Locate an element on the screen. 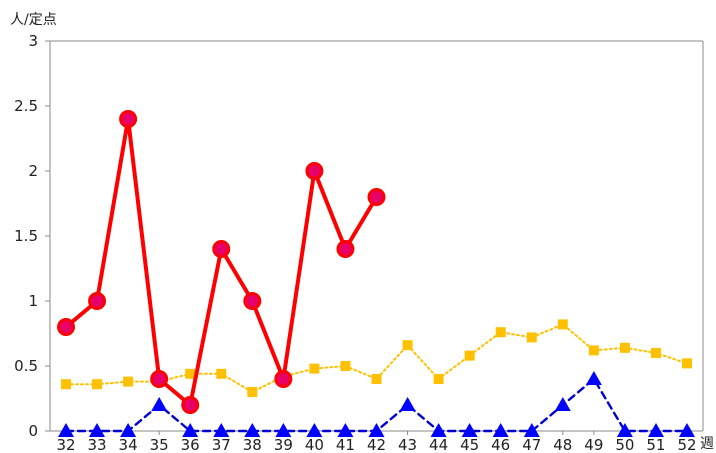 The height and width of the screenshot is (453, 716). x-tick-label: 37 is located at coordinates (221, 444).